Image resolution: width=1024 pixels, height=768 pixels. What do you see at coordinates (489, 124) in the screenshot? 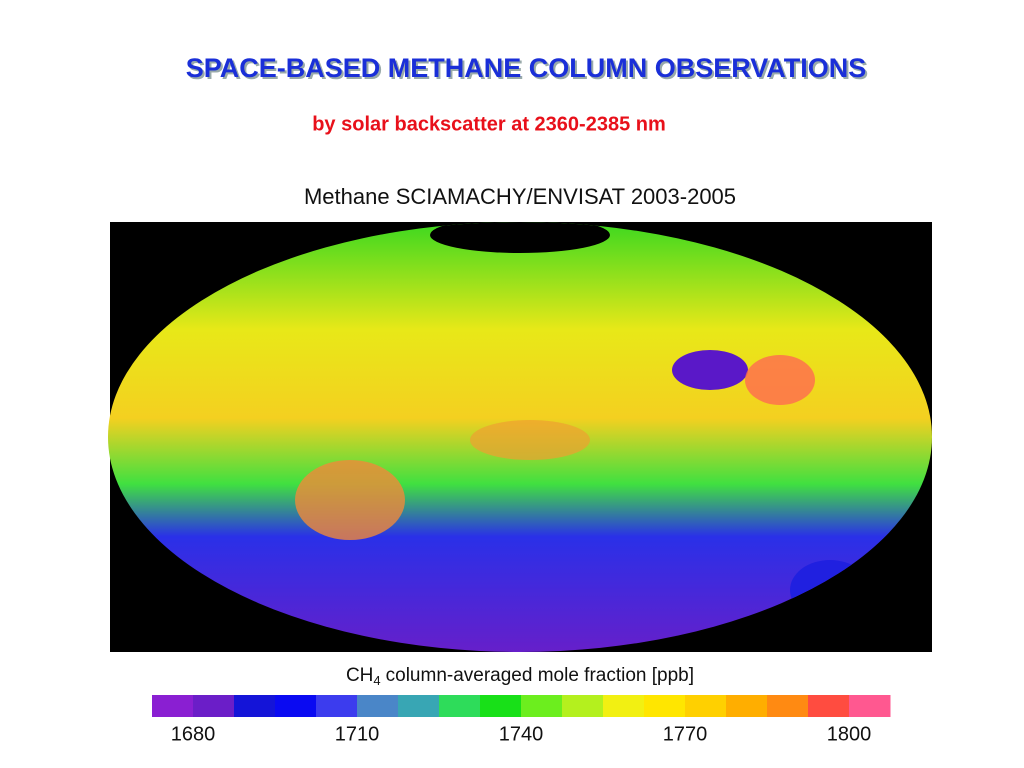
I see `slide-subtitle: by solar backscatter at 2360-2385 nm` at bounding box center [489, 124].